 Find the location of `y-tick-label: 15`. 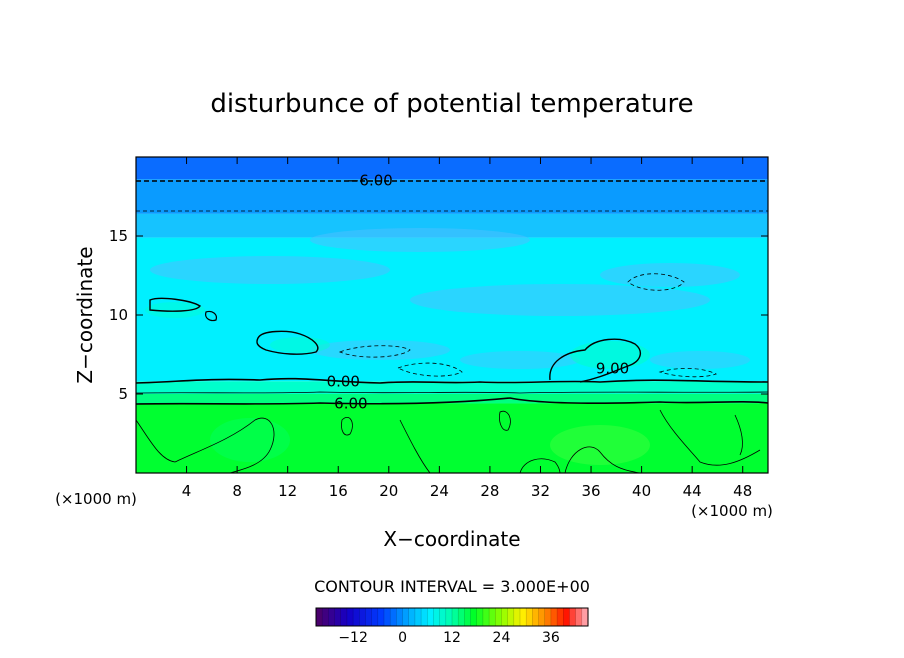

y-tick-label: 15 is located at coordinates (118, 236).